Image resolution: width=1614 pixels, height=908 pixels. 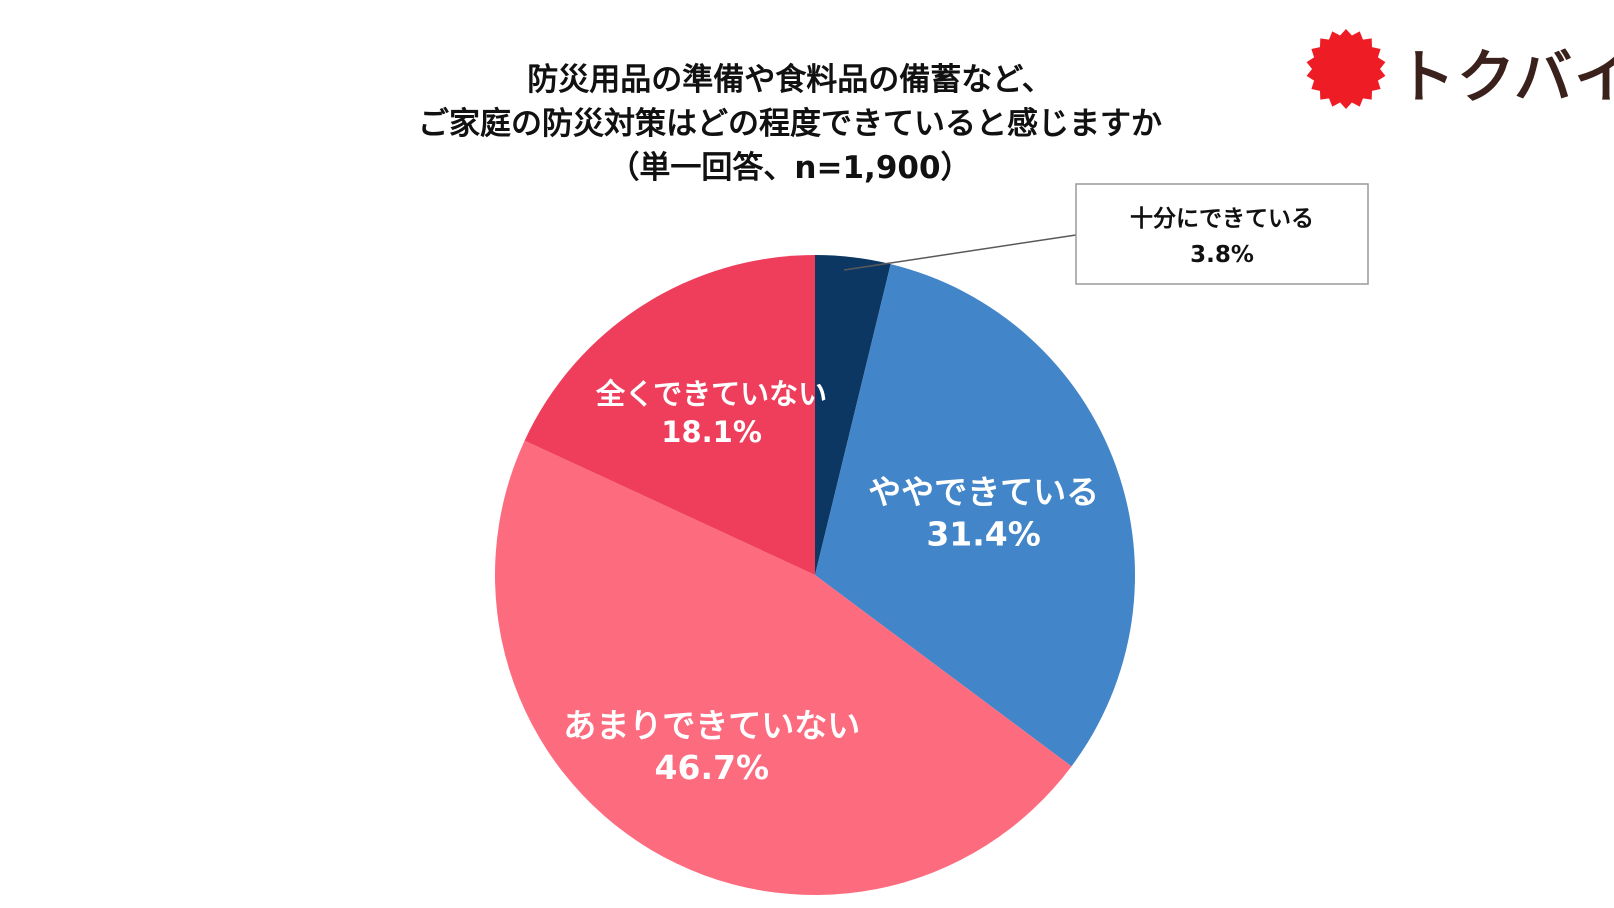 What do you see at coordinates (960, 252) in the screenshot?
I see `callout-leader-line` at bounding box center [960, 252].